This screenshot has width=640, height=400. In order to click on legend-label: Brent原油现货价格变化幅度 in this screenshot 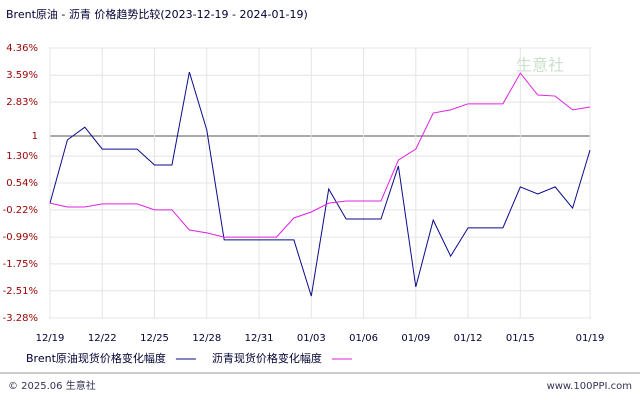, I will do `click(96, 358)`.